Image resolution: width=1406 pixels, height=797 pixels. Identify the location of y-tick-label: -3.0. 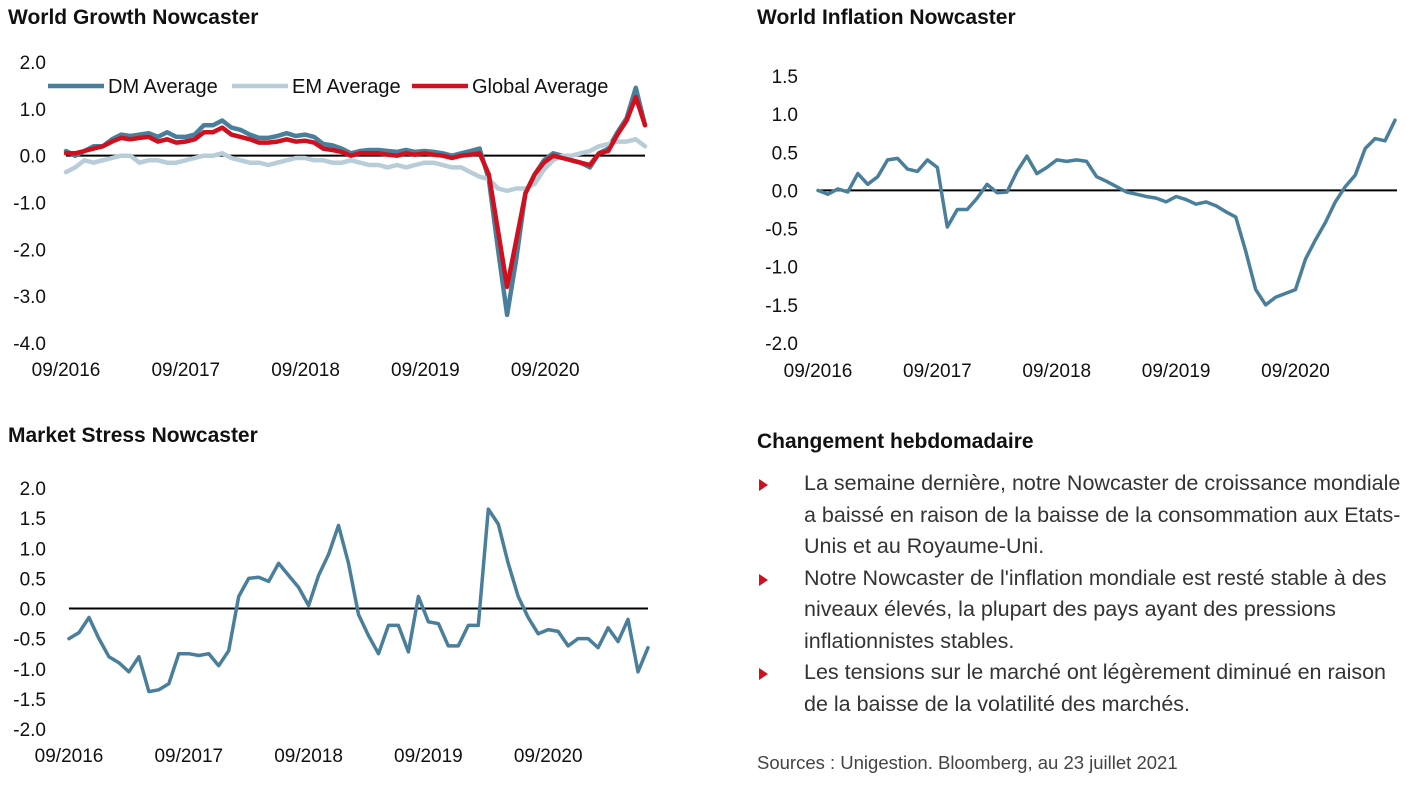
(29, 297).